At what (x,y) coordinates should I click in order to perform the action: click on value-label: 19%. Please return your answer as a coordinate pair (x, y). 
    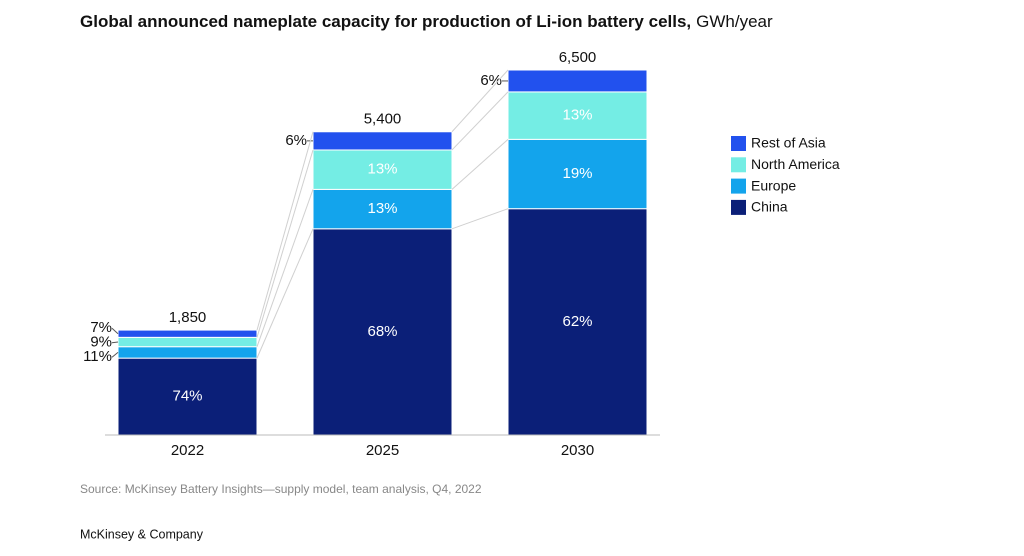
    Looking at the image, I should click on (577, 173).